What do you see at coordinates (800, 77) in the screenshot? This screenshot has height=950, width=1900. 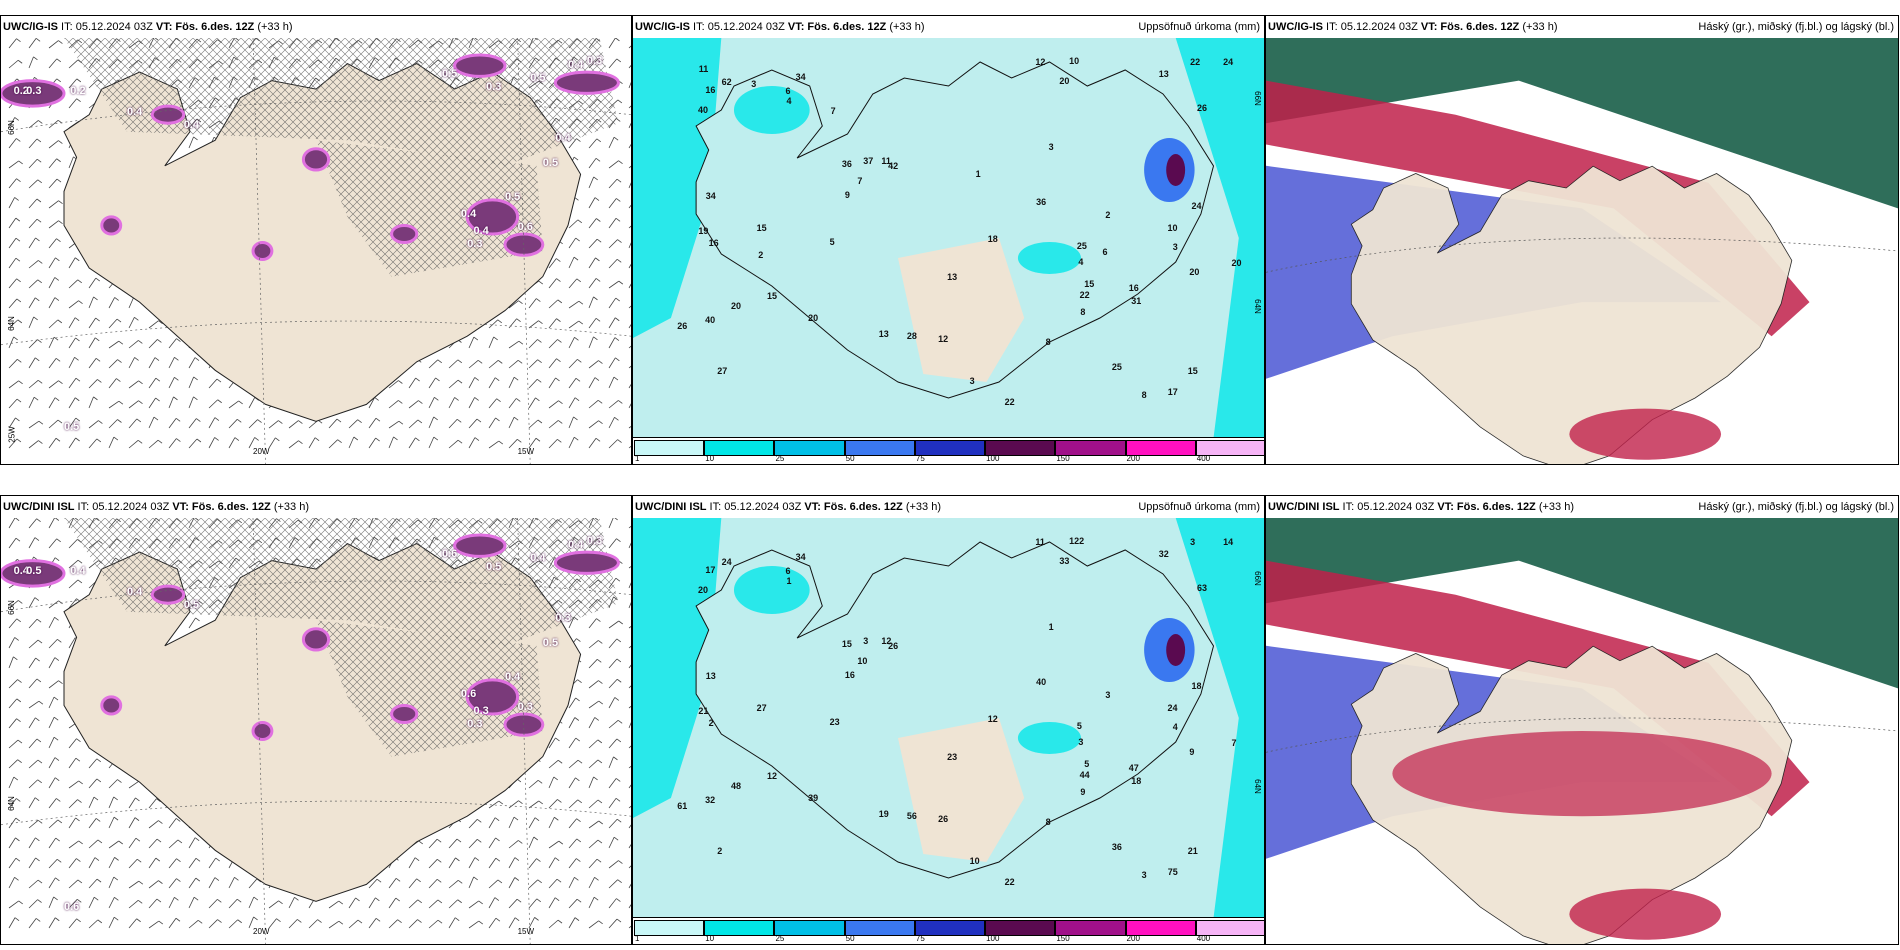 I see `precip-value-label: 34` at bounding box center [800, 77].